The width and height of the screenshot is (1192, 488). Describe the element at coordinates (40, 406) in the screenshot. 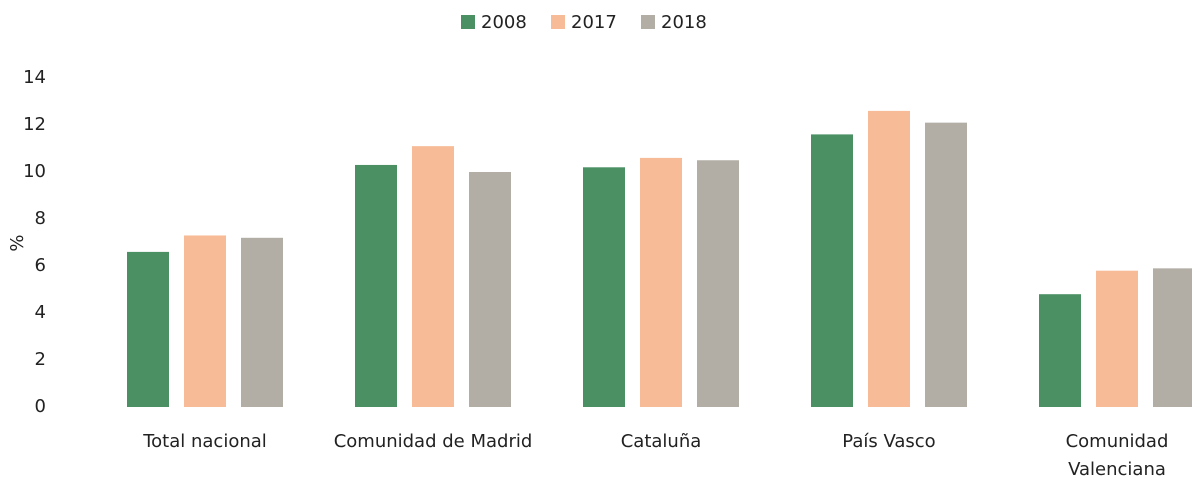

I see `y-tick-label: 0` at that location.